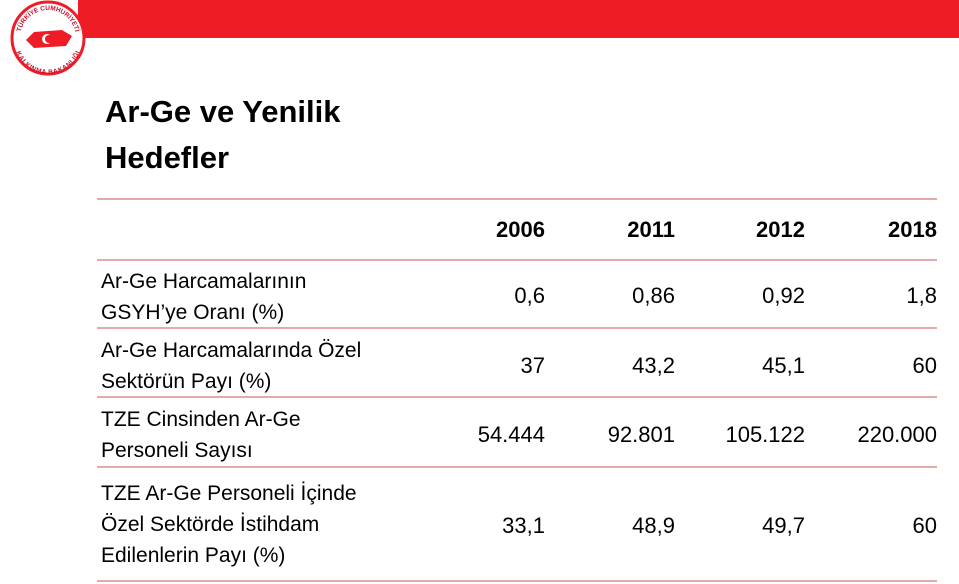 This screenshot has width=959, height=584. I want to click on cell-value: 37, so click(532, 365).